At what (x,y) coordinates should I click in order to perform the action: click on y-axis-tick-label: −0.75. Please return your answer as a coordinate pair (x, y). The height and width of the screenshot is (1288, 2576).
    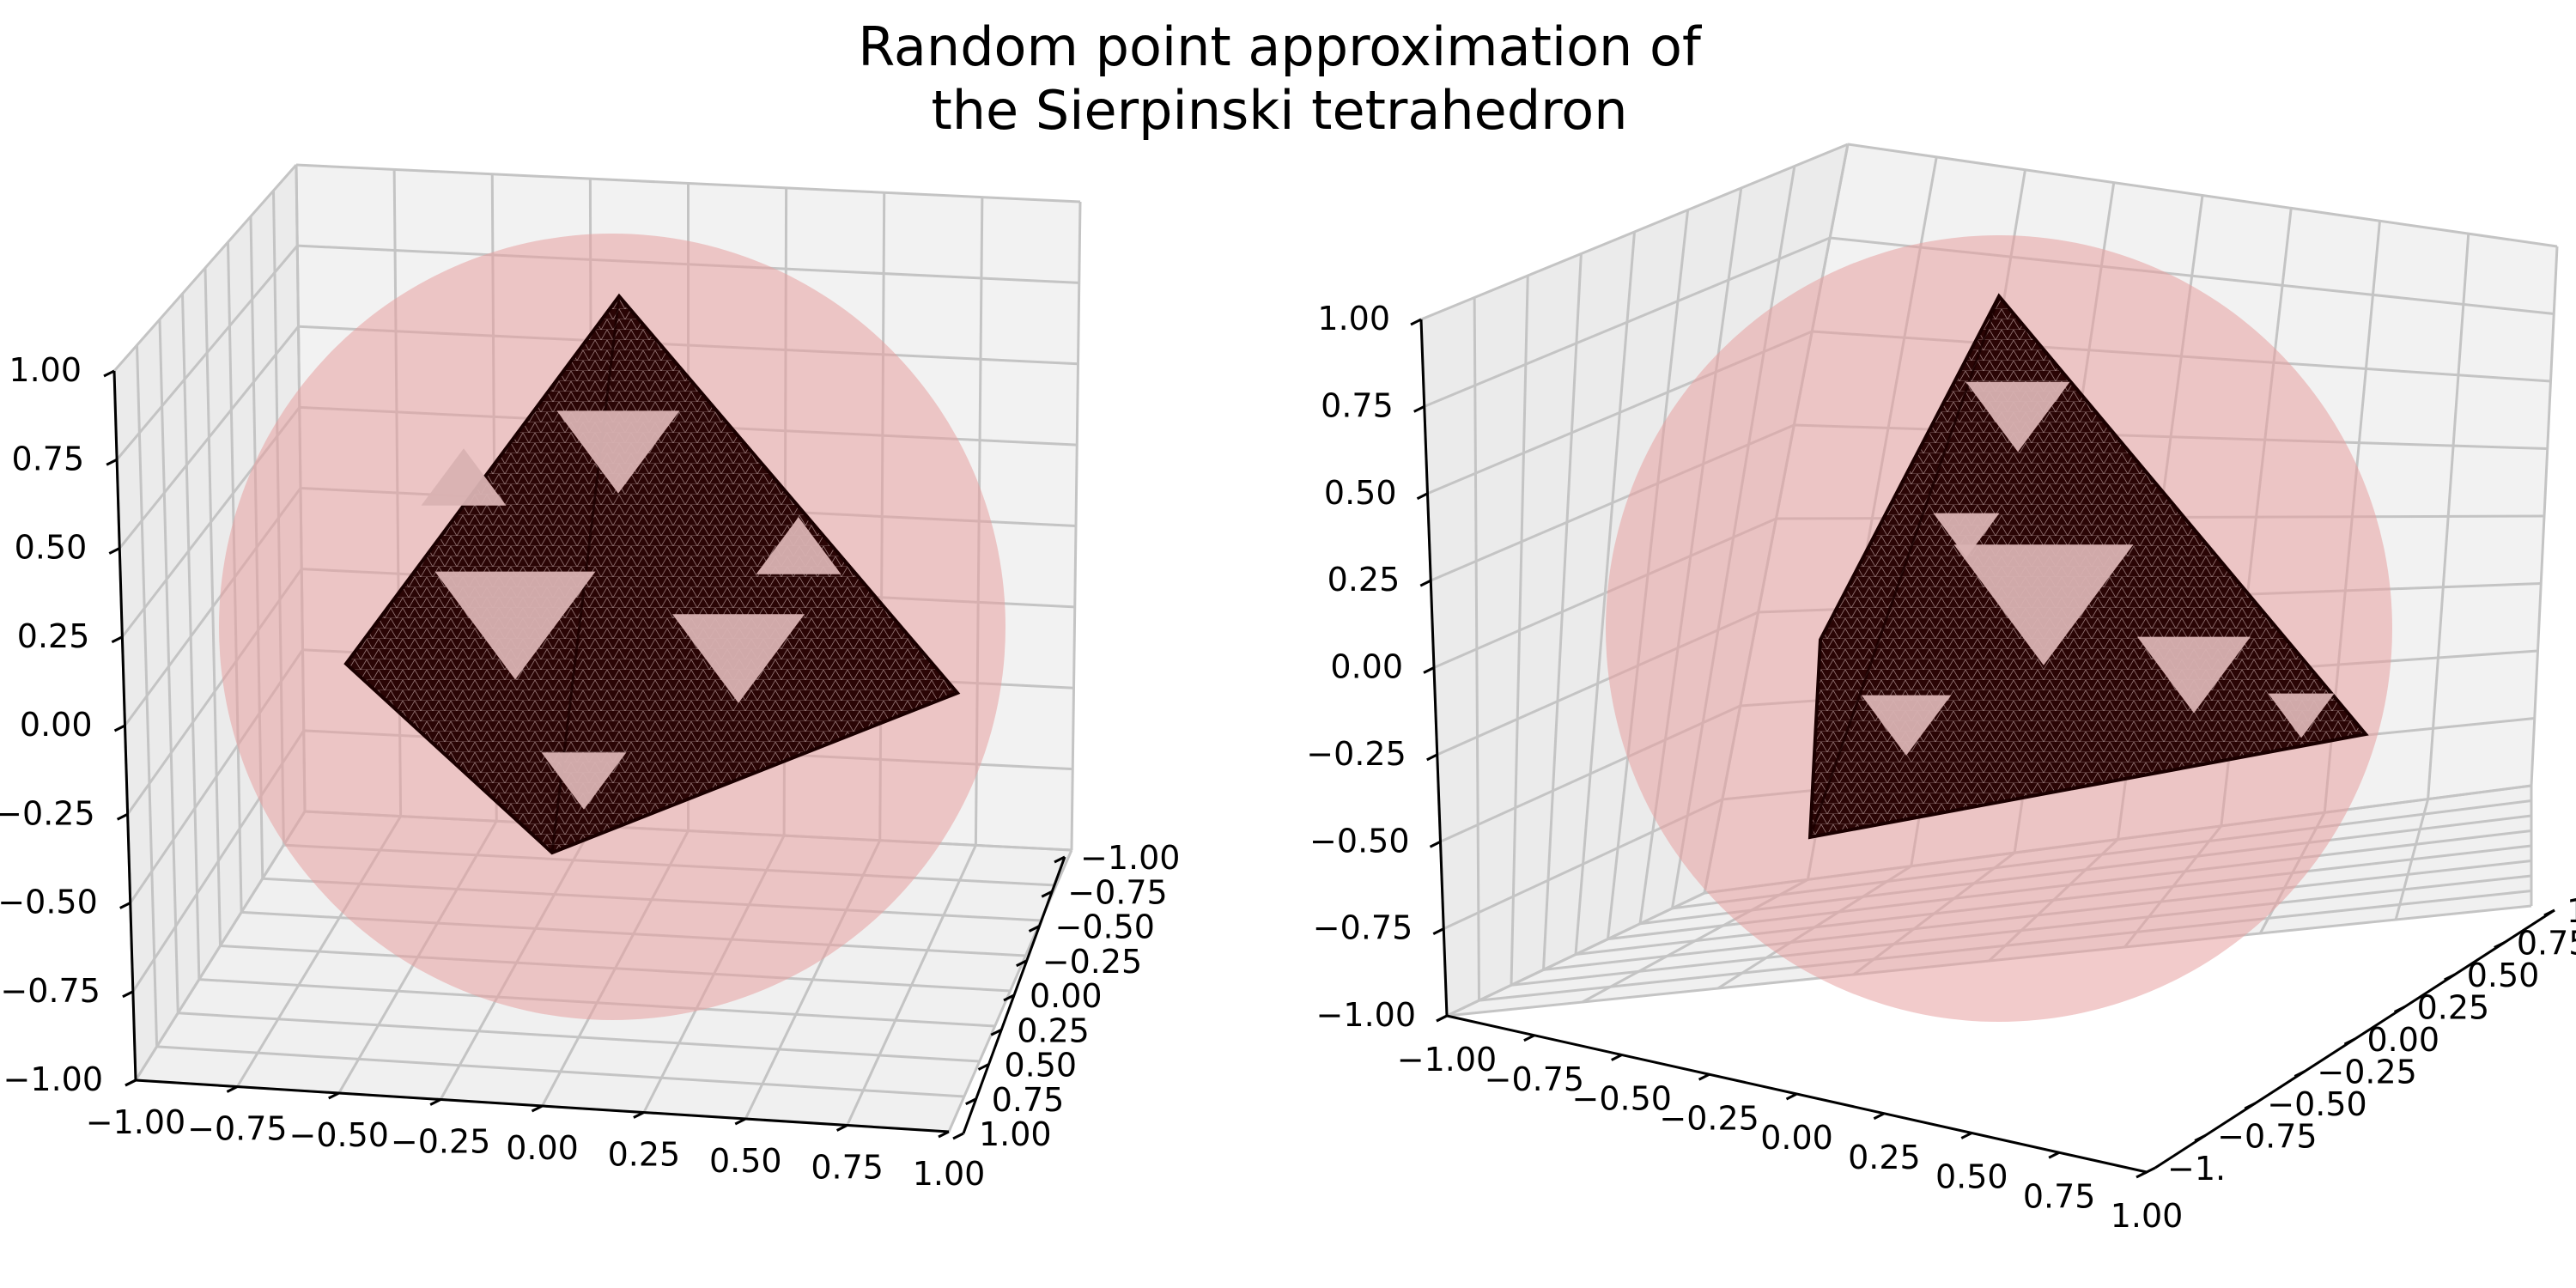
    Looking at the image, I should click on (2267, 1137).